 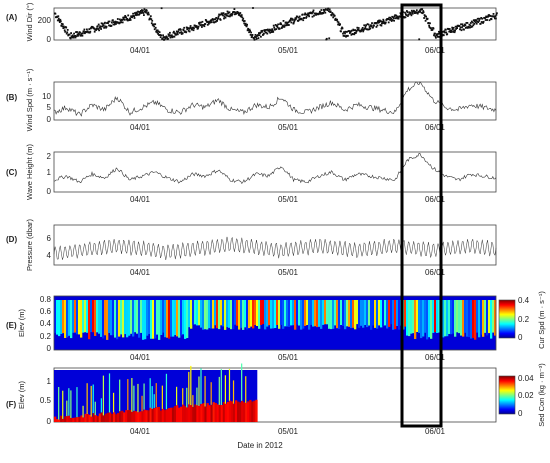 What do you see at coordinates (49, 156) in the screenshot?
I see `panel-c-ytick-2: 2` at bounding box center [49, 156].